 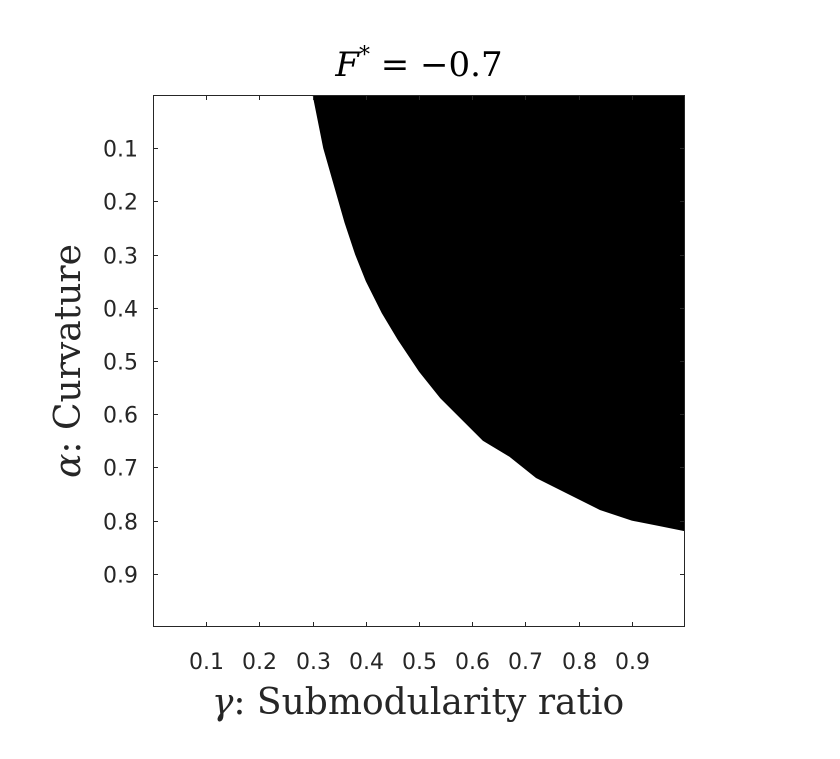 What do you see at coordinates (120, 416) in the screenshot?
I see `y-tick-label: 0.6` at bounding box center [120, 416].